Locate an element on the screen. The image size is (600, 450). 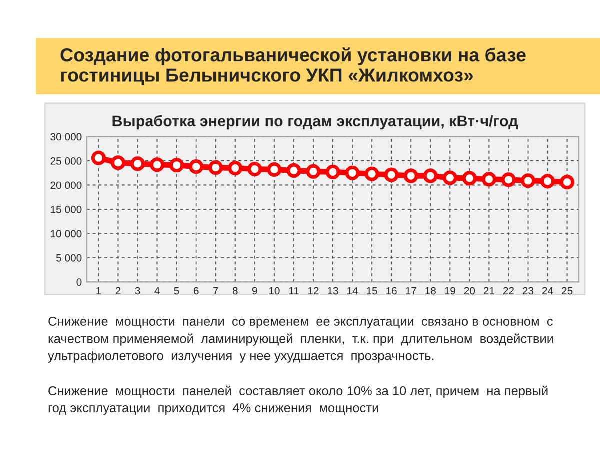
x-tick-label: 24 is located at coordinates (548, 291).